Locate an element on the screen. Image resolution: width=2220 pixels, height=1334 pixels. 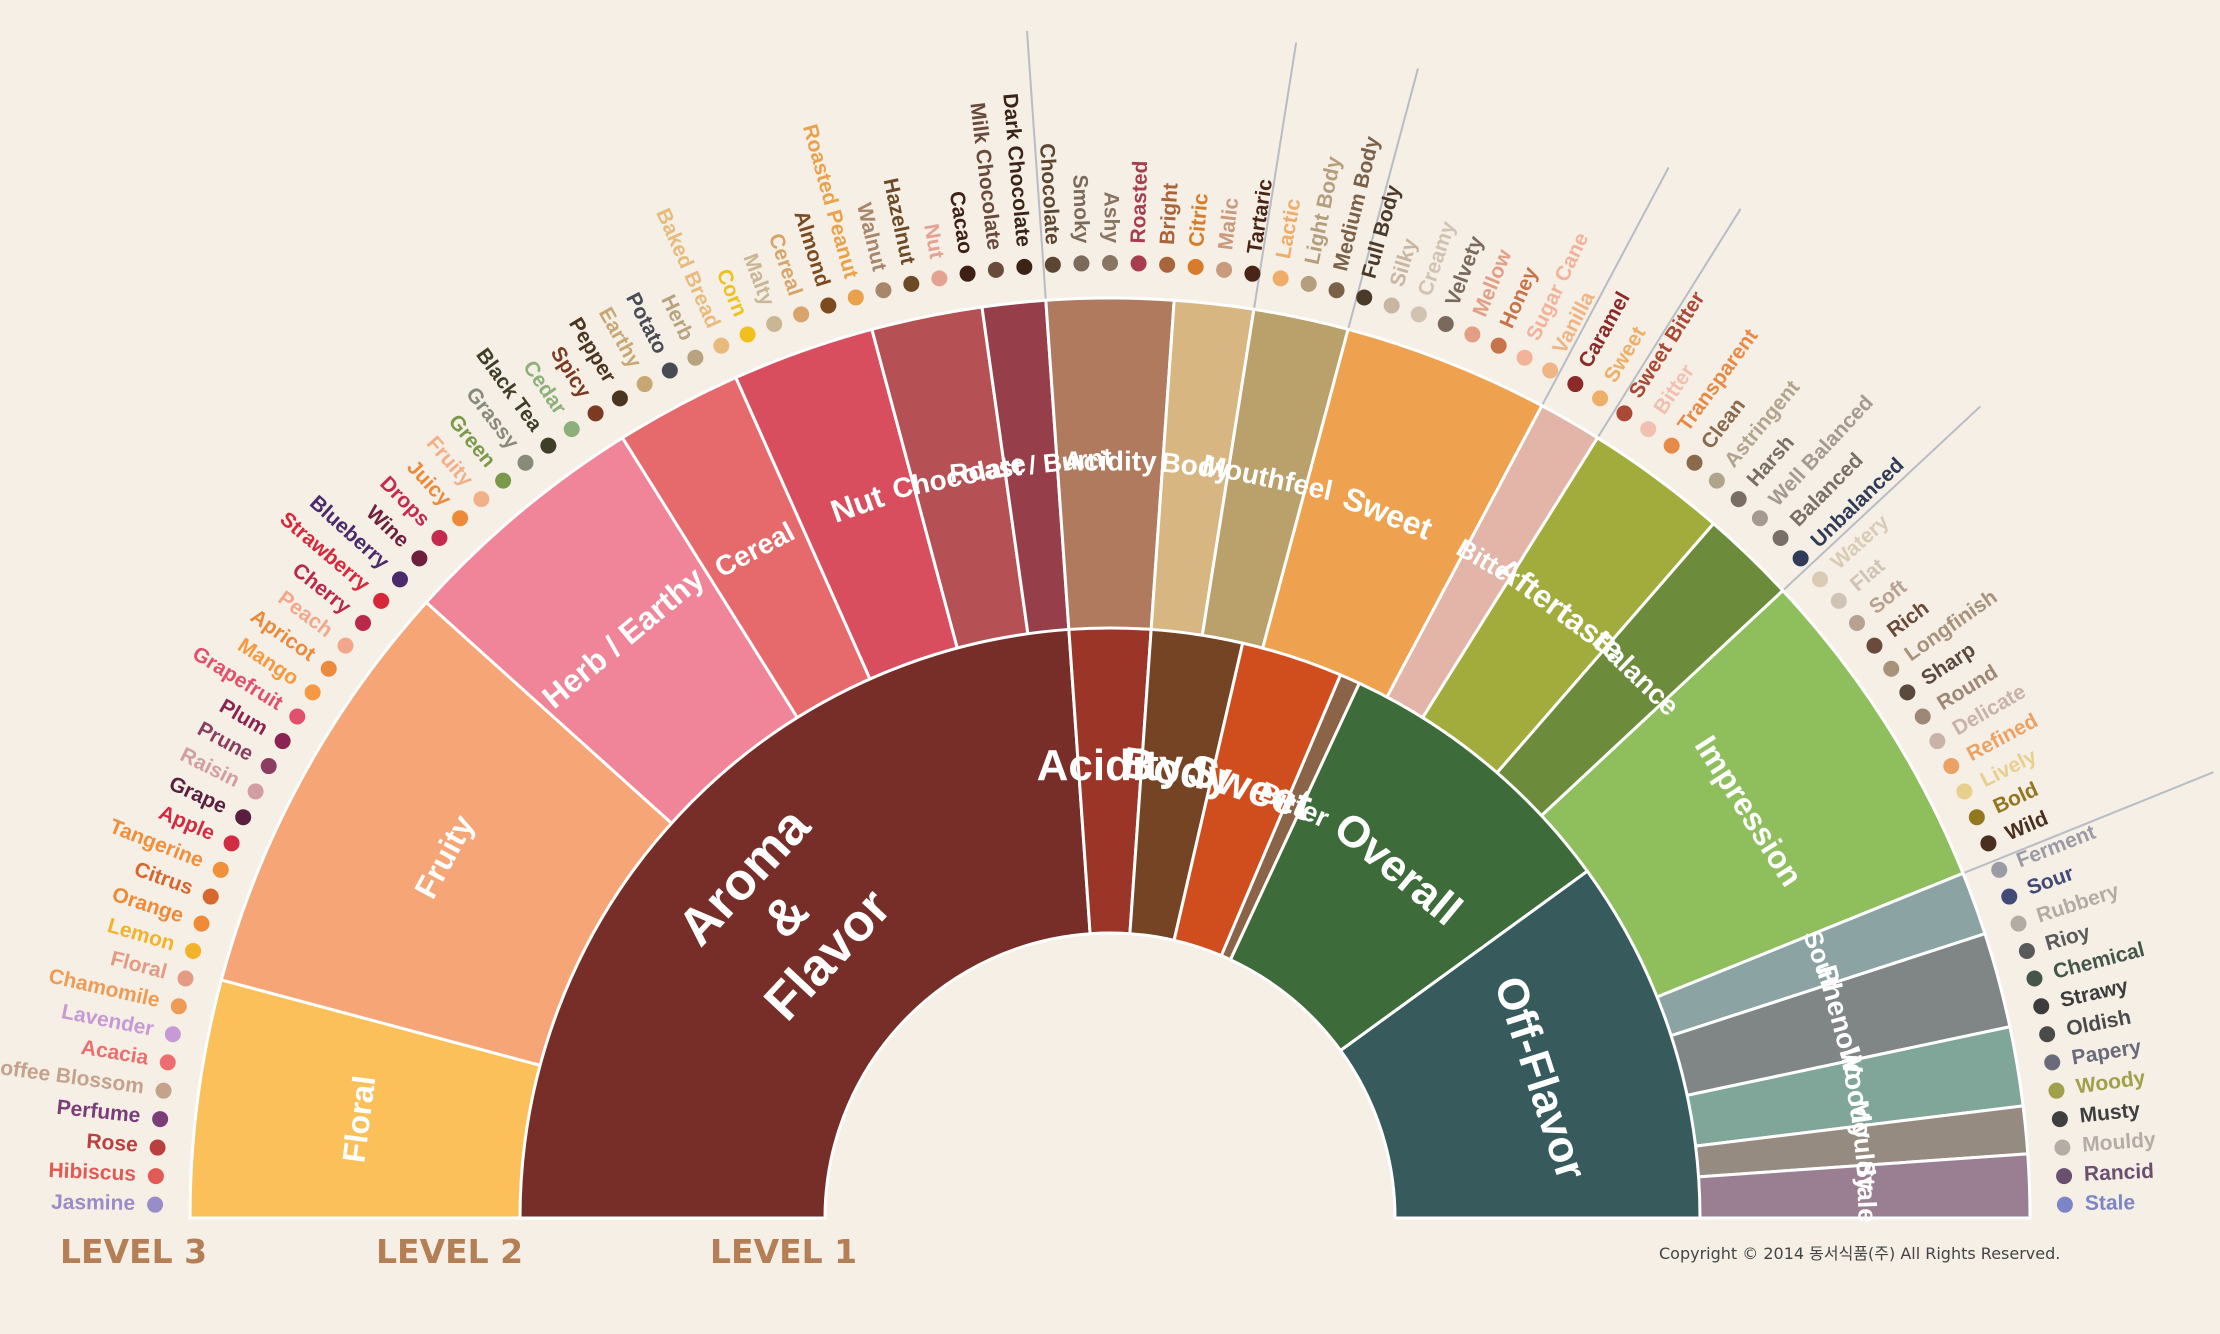
level3-dot-bitter is located at coordinates (1648, 429).